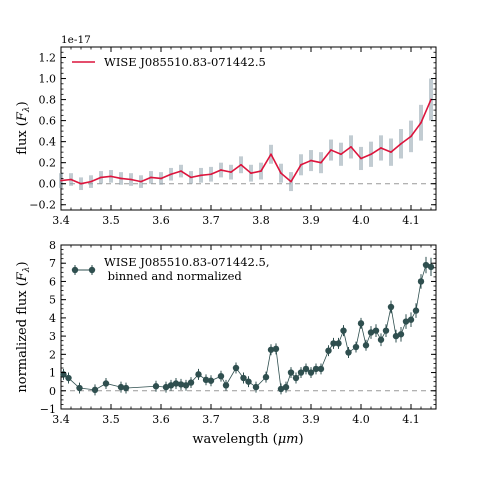 The width and height of the screenshot is (485, 485). I want to click on top-y-tick-label: 0.4, so click(48, 142).